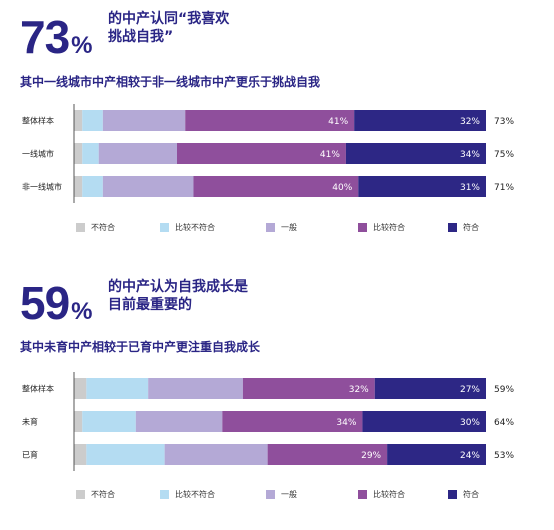  What do you see at coordinates (470, 188) in the screenshot?
I see `data-label: 31%` at bounding box center [470, 188].